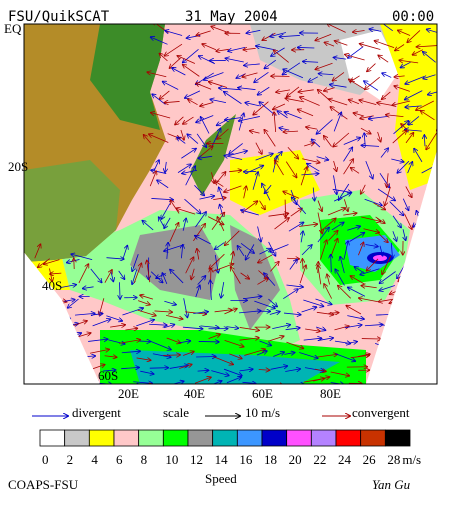 This screenshot has height=505, width=450. What do you see at coordinates (196, 459) in the screenshot?
I see `colorbar-tick-label: 12` at bounding box center [196, 459].